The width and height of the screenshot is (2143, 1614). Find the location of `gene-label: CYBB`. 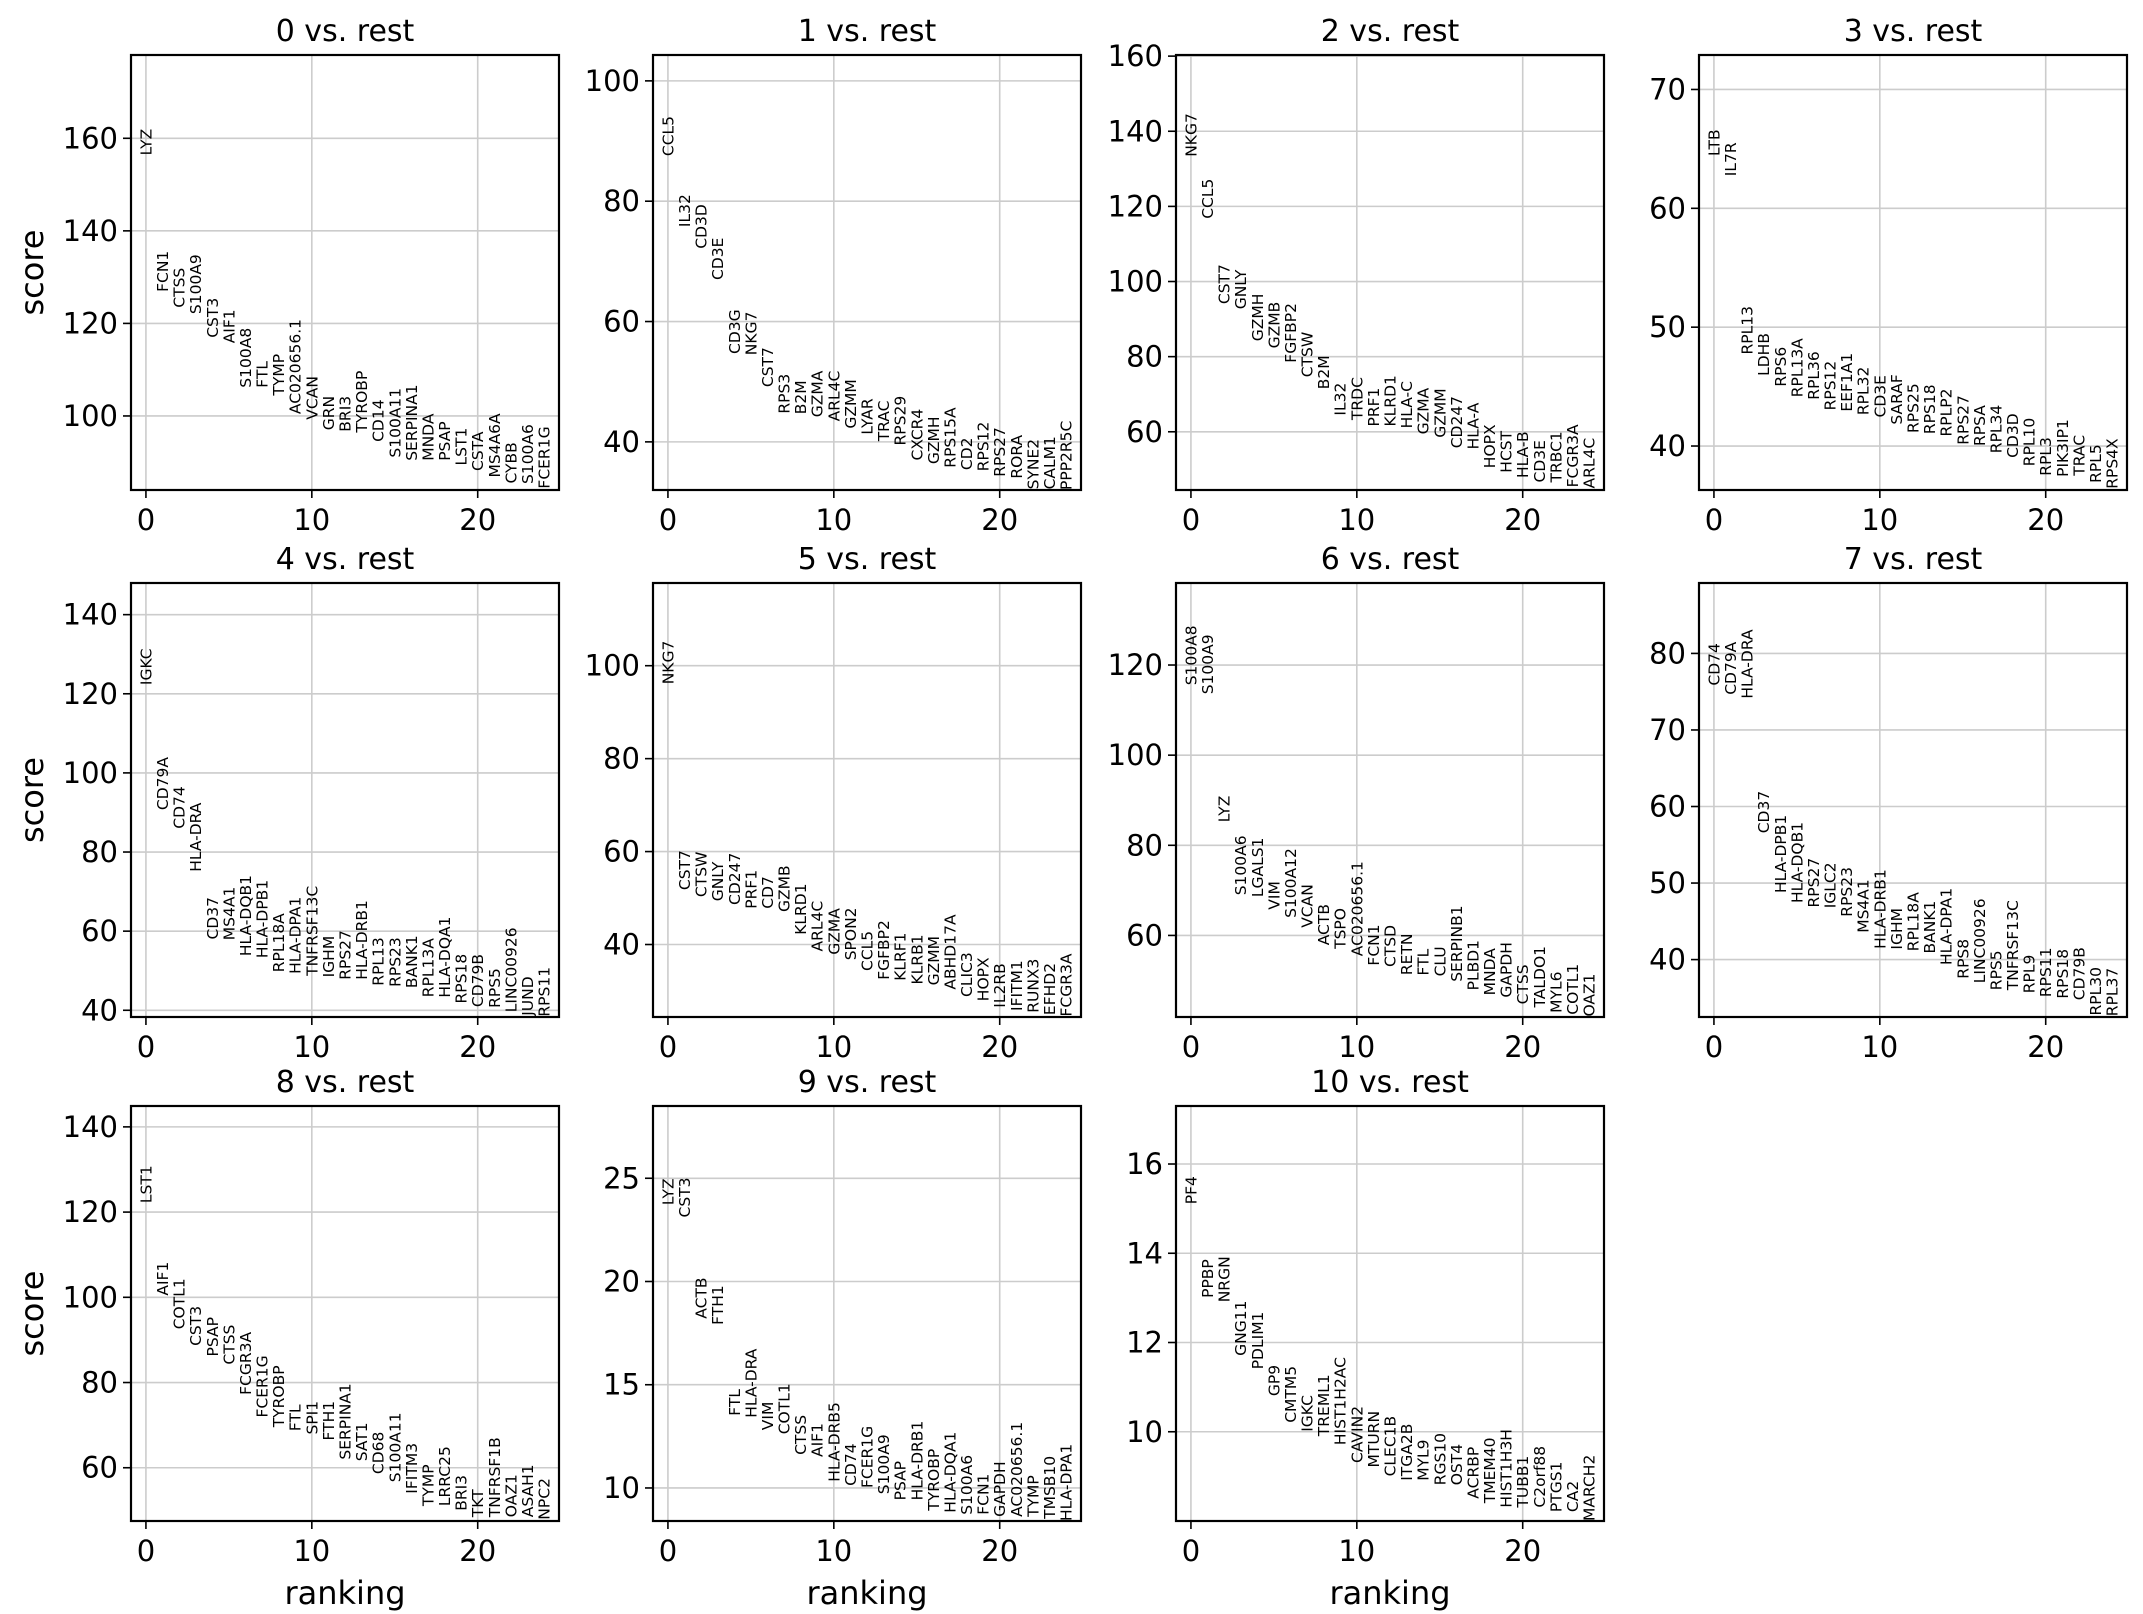

gene-label: CYBB is located at coordinates (511, 462).